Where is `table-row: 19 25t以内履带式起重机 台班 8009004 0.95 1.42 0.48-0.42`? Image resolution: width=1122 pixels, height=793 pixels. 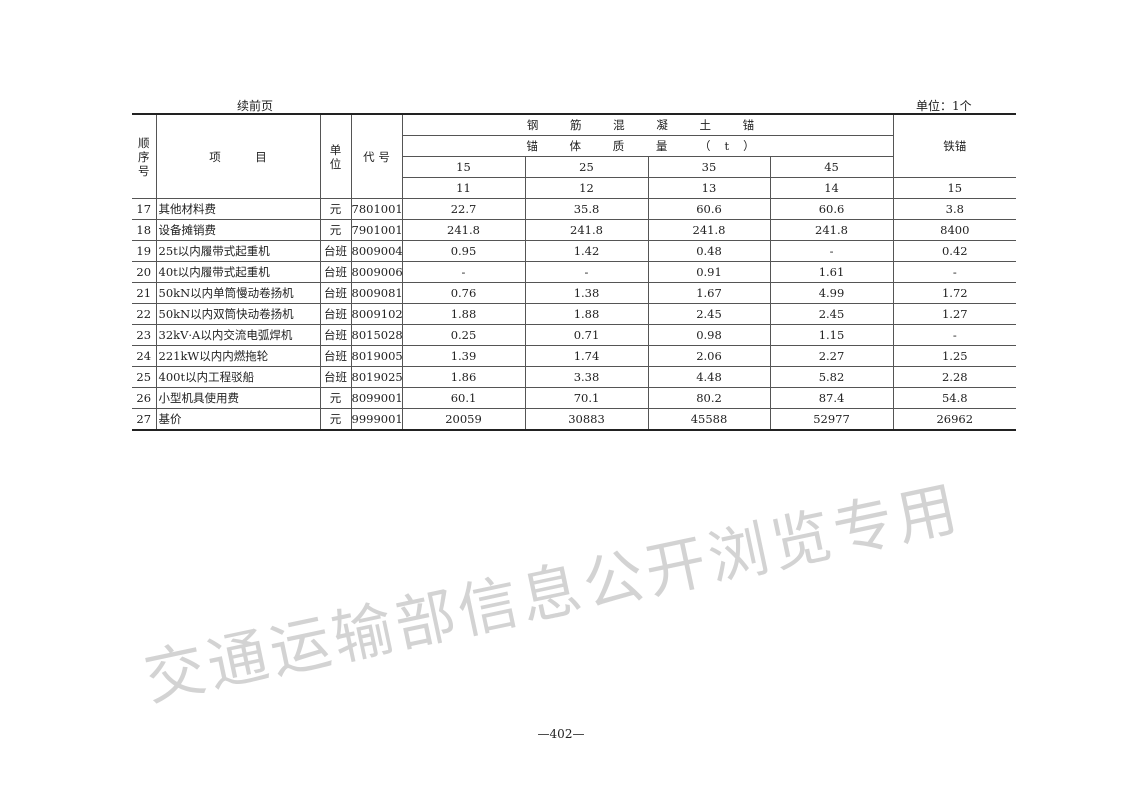 table-row: 19 25t以内履带式起重机 台班 8009004 0.95 1.42 0.48-0.42 is located at coordinates (574, 251).